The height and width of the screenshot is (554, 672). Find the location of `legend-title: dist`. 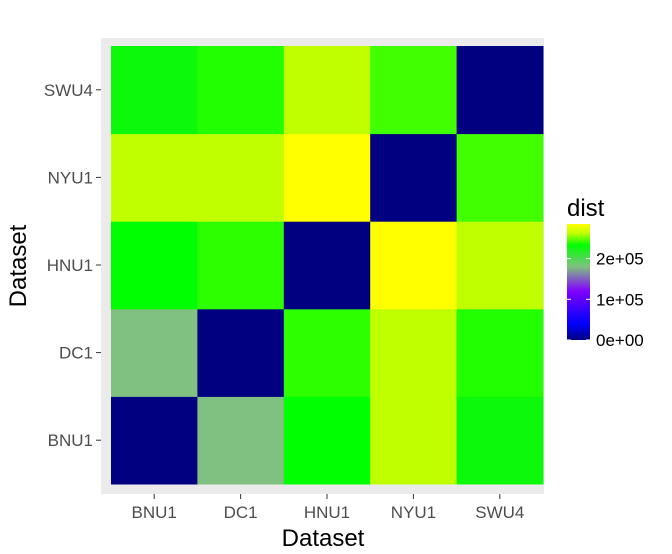

legend-title: dist is located at coordinates (586, 208).